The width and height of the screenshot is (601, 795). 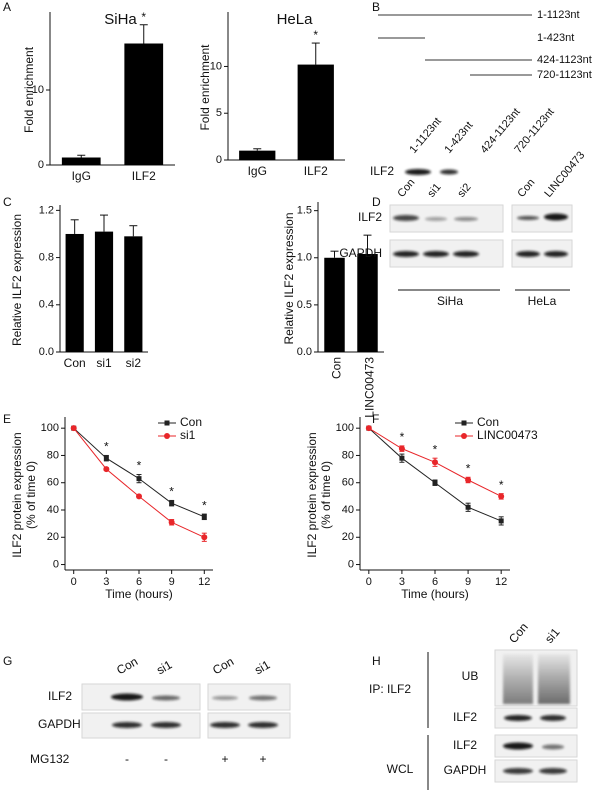 I want to click on y-axis-label: ILF2 protein expression, so click(x=312, y=494).